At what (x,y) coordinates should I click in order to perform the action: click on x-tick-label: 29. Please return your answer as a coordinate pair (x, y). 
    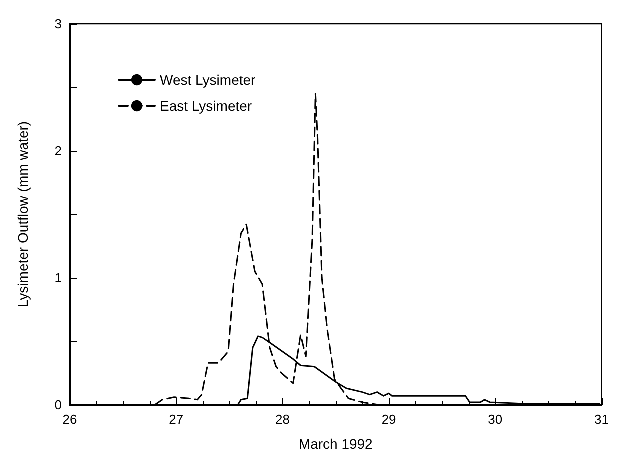
    Looking at the image, I should click on (389, 419).